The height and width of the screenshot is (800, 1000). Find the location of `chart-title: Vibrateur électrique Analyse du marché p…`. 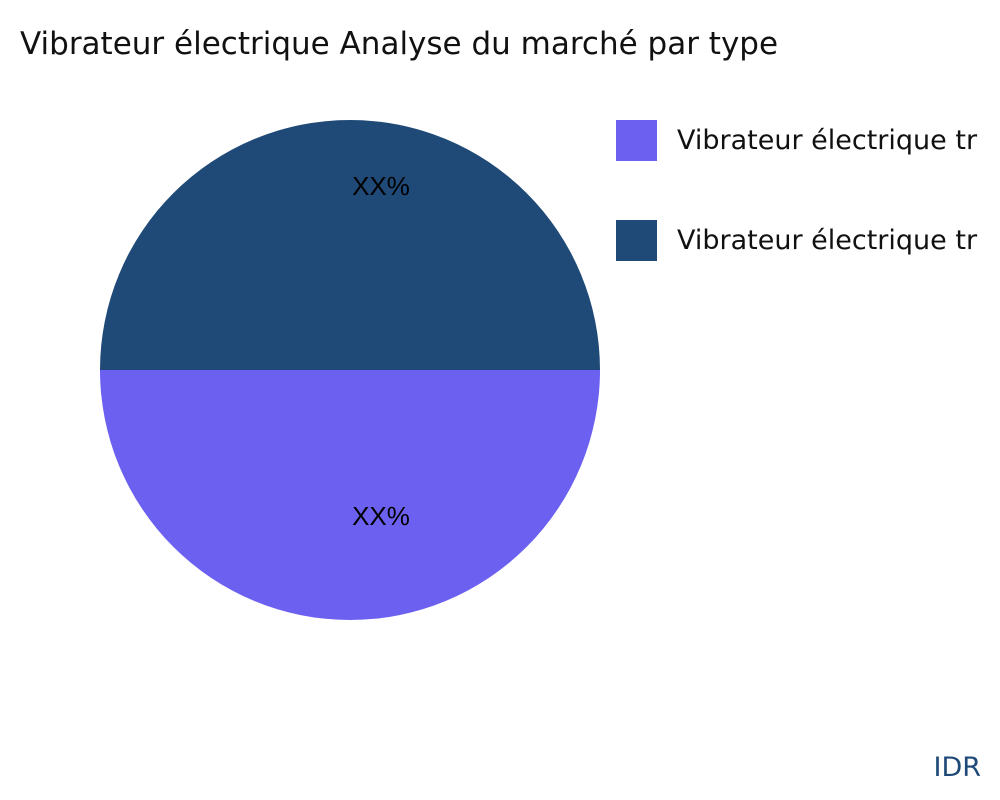

chart-title: Vibrateur électrique Analyse du marché p… is located at coordinates (399, 44).